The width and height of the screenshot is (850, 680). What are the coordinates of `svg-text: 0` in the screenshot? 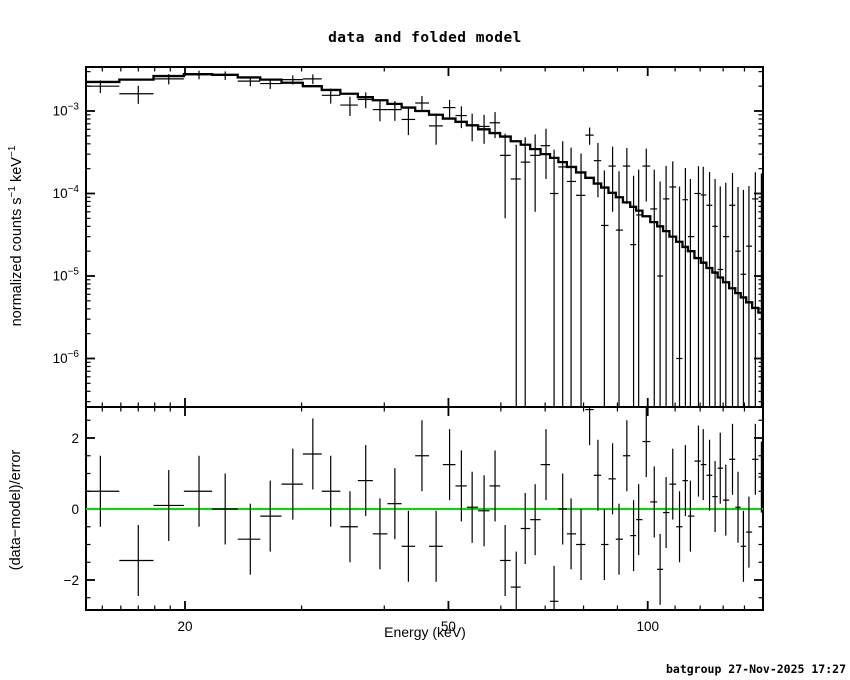 It's located at (75, 509).